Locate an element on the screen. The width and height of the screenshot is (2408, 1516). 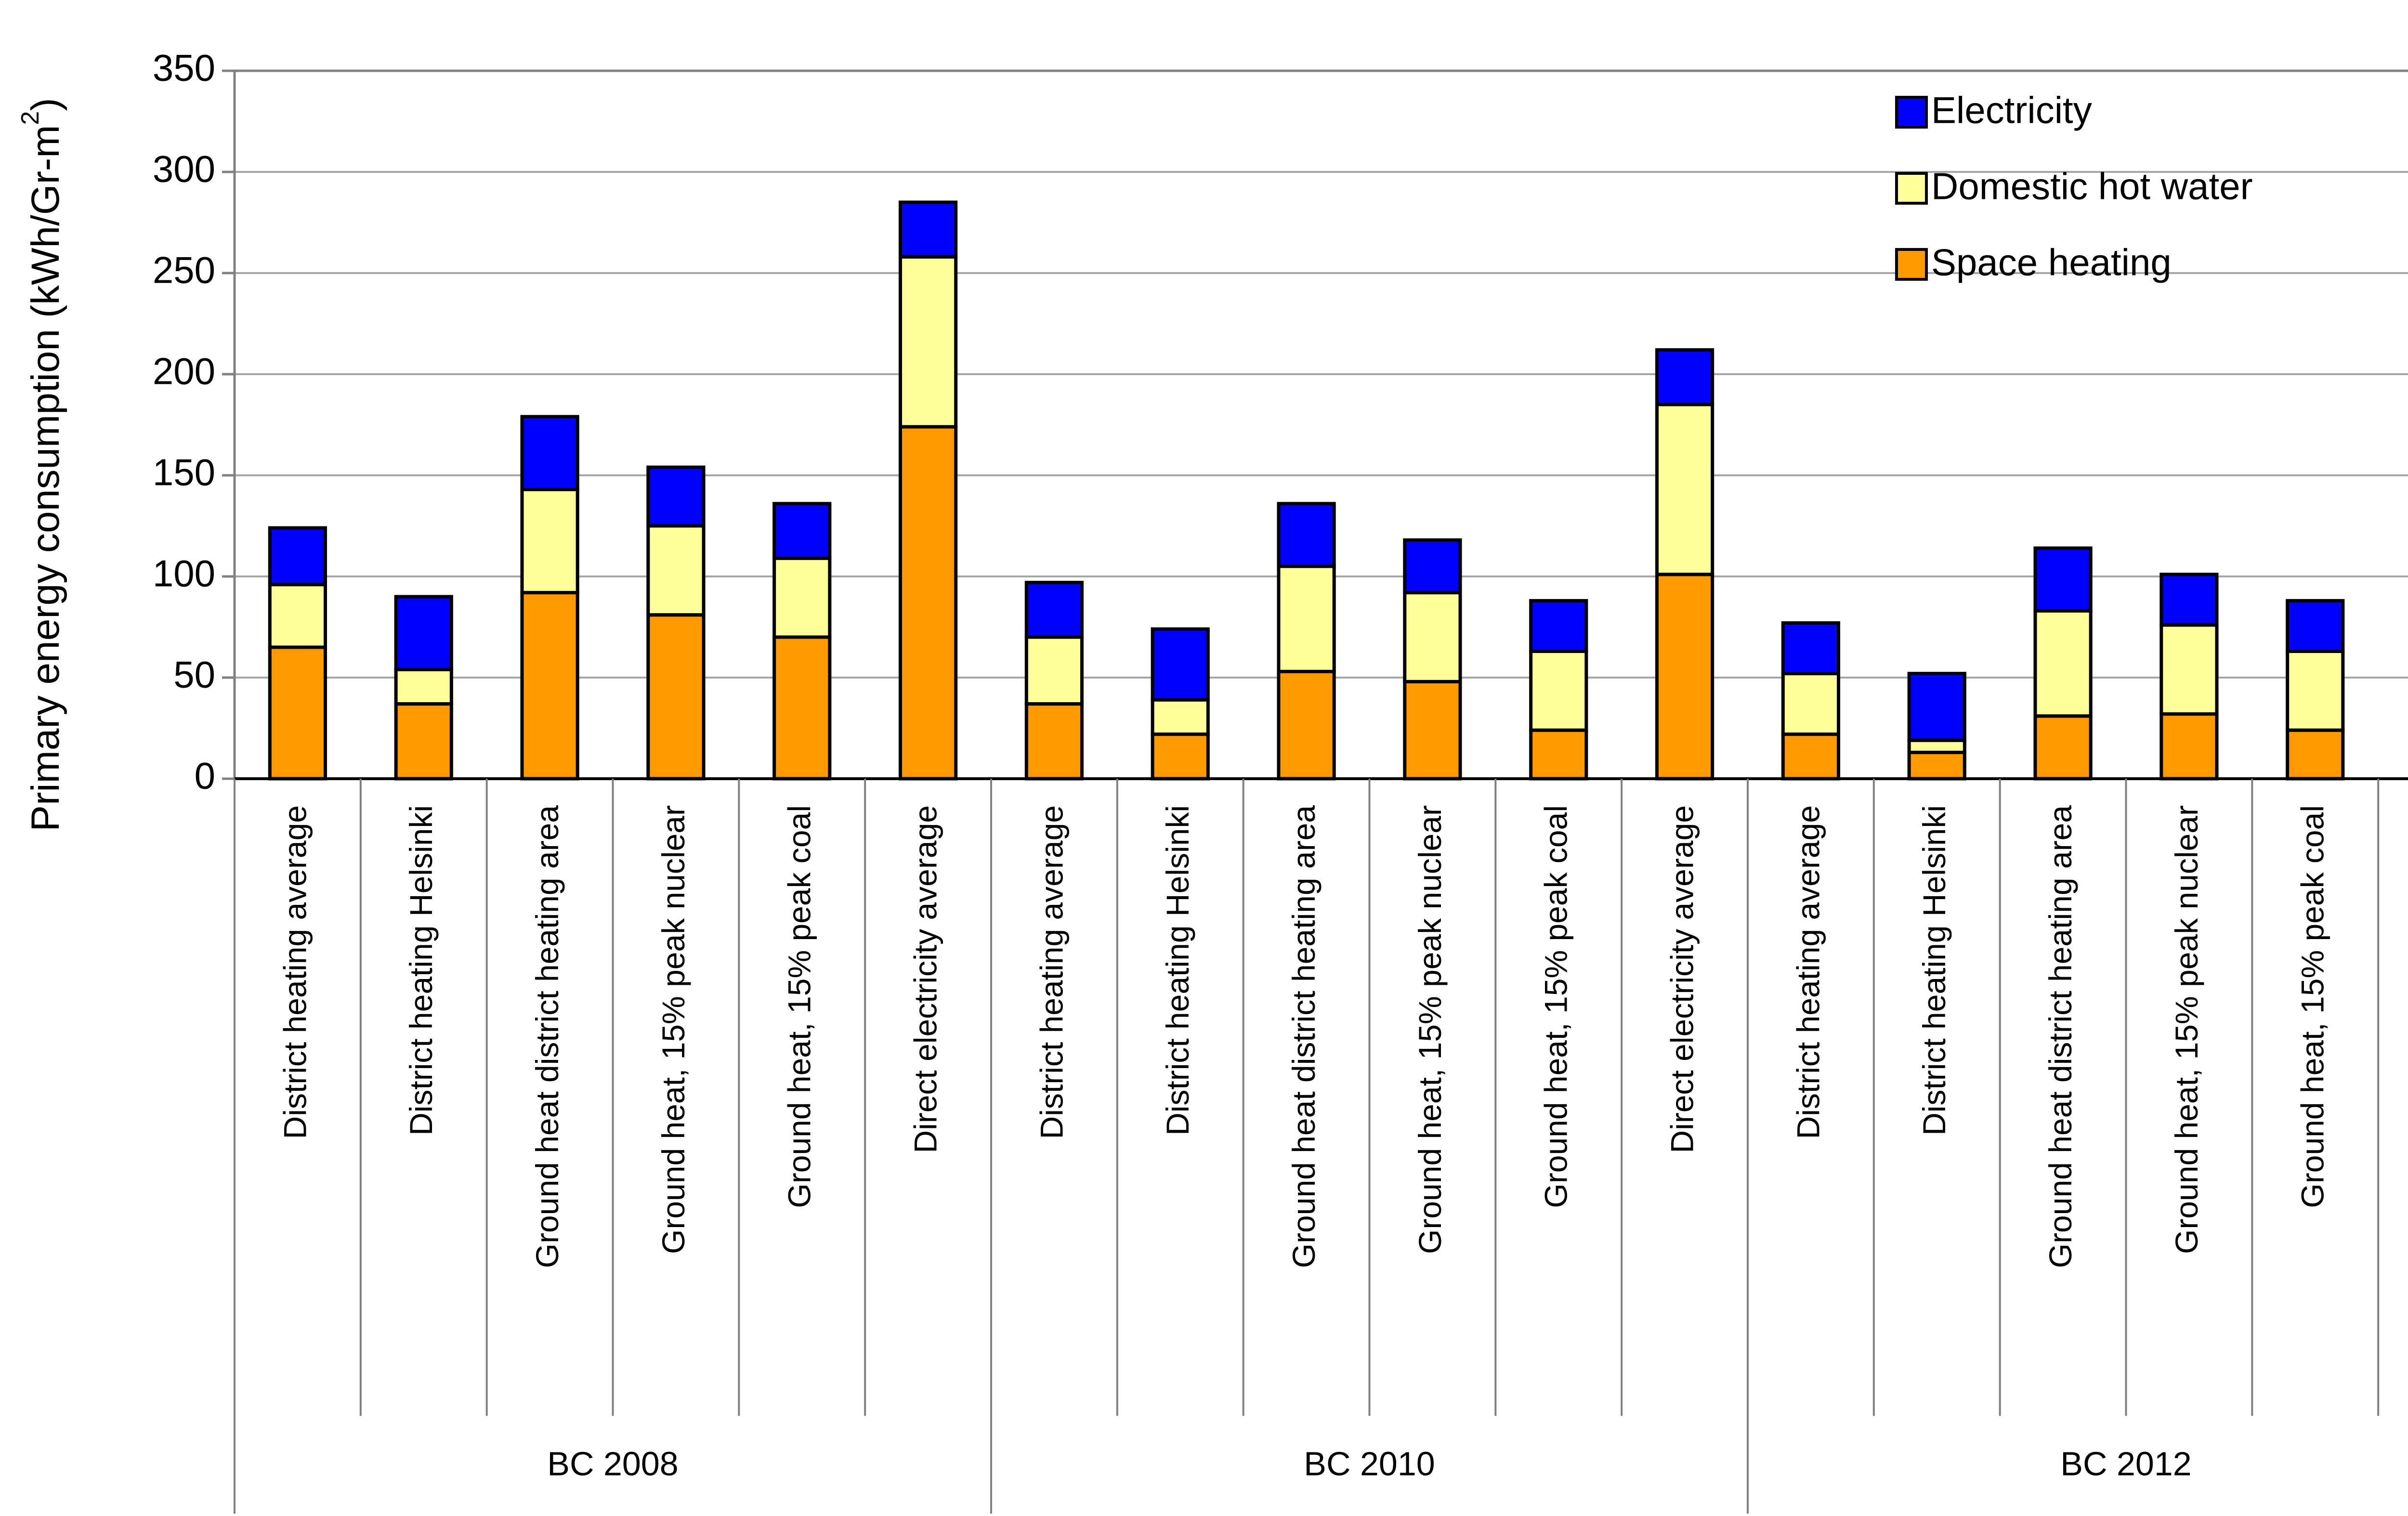
y-axis-title: Primary energy consumption (kWh/Gr-m2) is located at coordinates (41, 465).